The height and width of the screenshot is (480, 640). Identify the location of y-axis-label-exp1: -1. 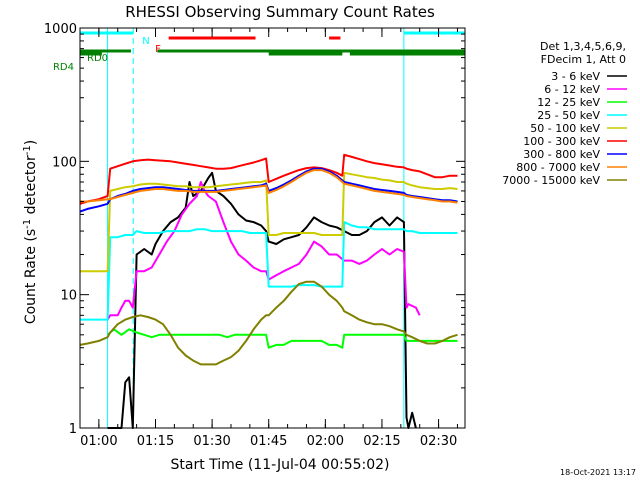
(27, 224).